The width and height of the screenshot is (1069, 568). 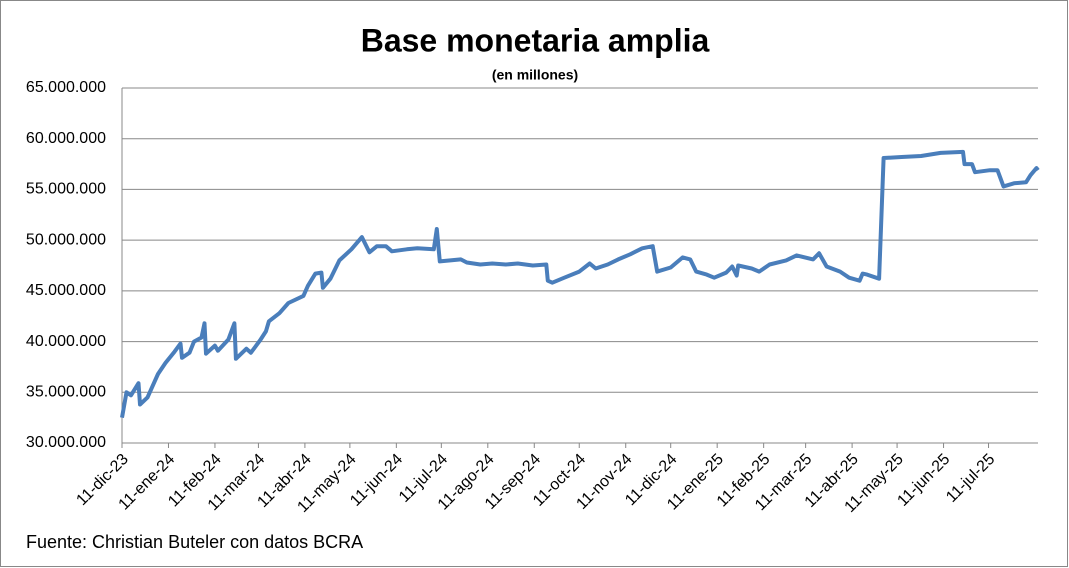 What do you see at coordinates (66, 87) in the screenshot?
I see `y-tick-label: 65.000.000` at bounding box center [66, 87].